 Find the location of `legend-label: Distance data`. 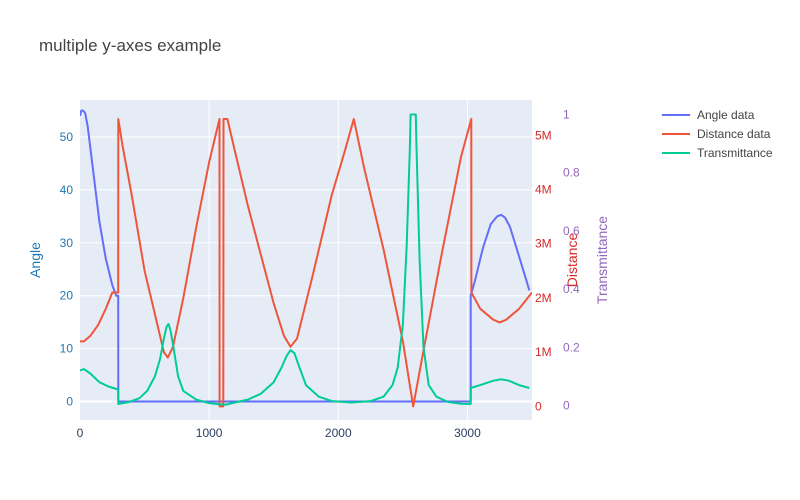

legend-label: Distance data is located at coordinates (734, 134).